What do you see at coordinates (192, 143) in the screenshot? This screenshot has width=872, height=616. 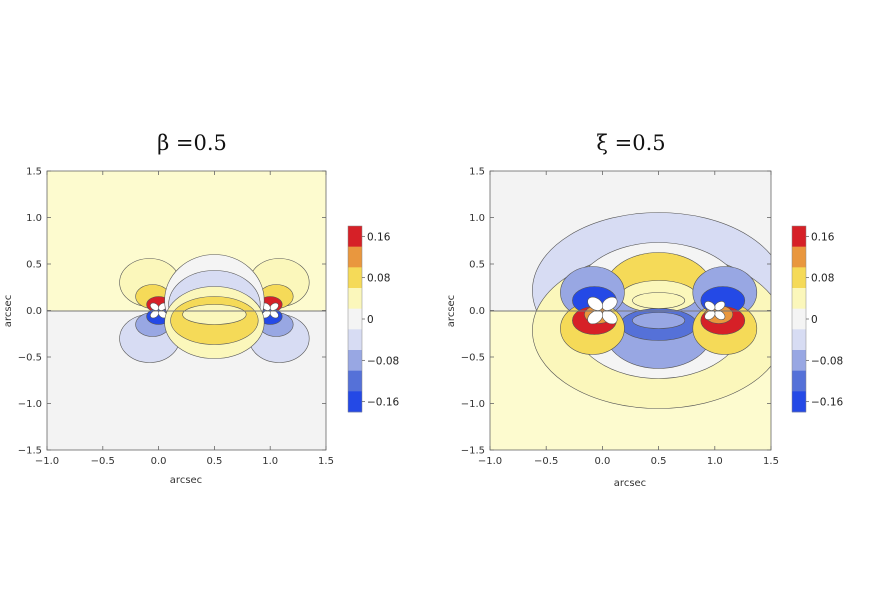 I see `panel-title: β =0.5` at bounding box center [192, 143].